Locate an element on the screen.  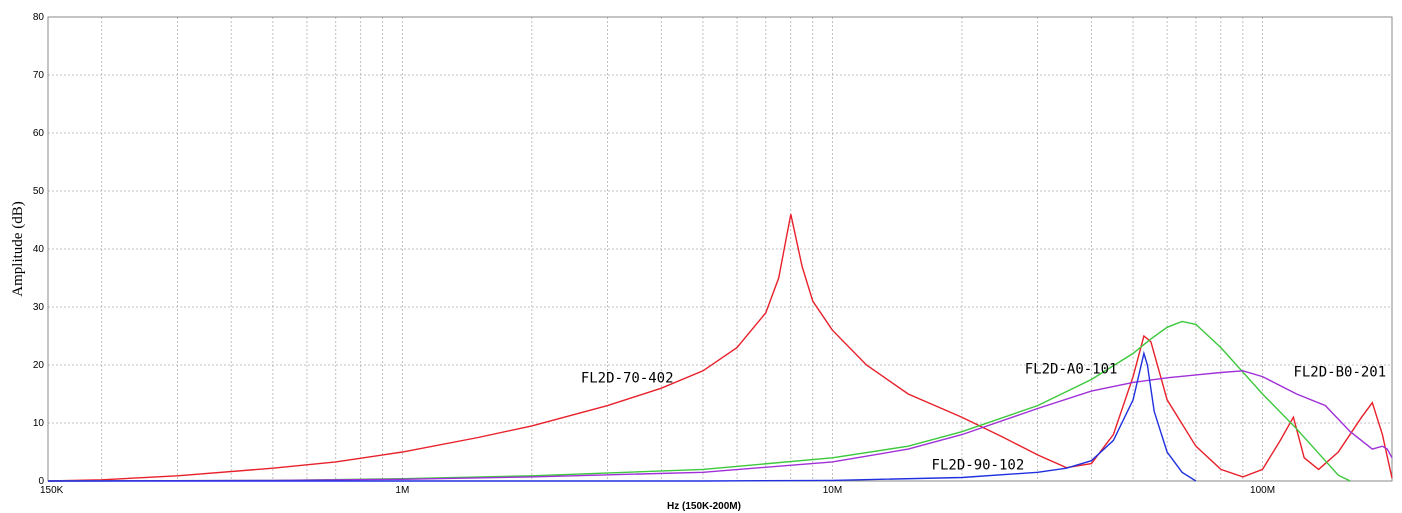
x-axis-label: Hz (150K-200M) is located at coordinates (704, 506).